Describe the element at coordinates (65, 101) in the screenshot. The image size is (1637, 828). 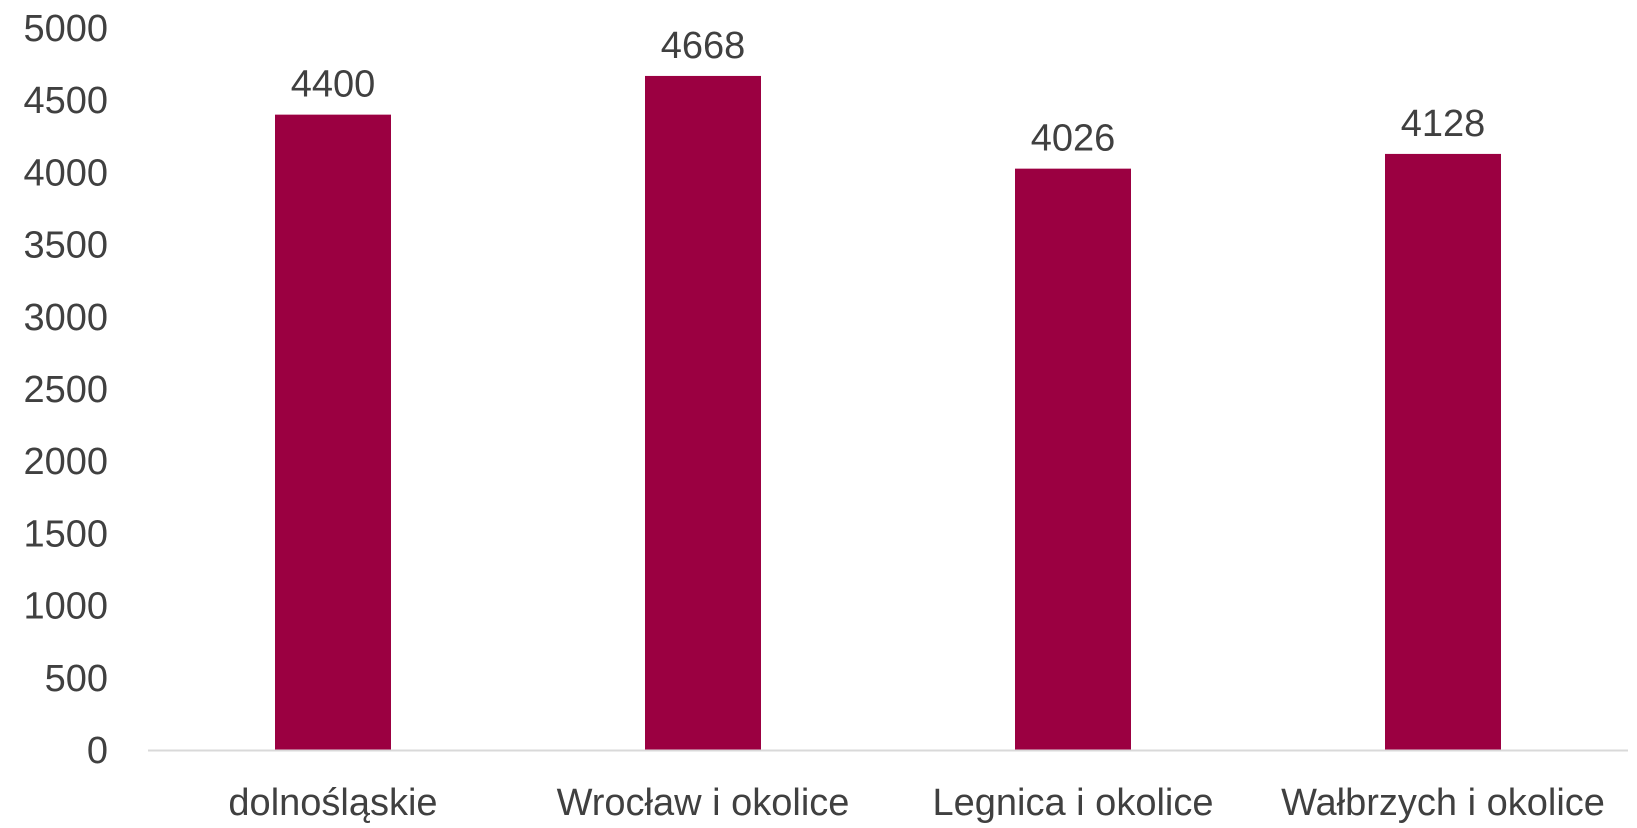
I see `y-tick-label: 4500` at that location.